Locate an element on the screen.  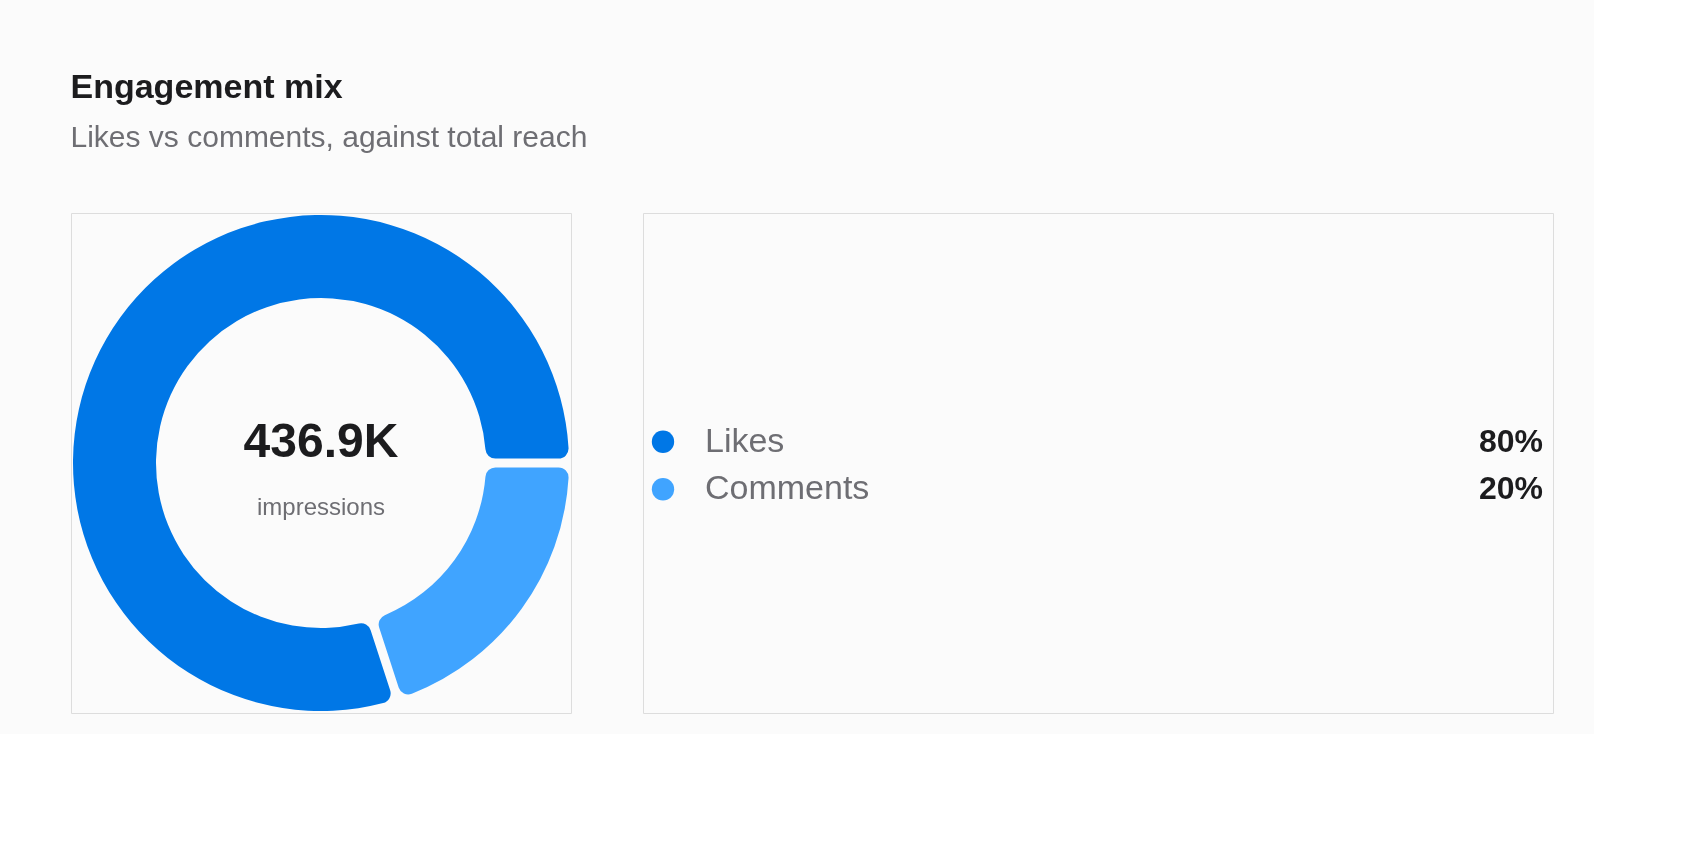
data-label: 80% is located at coordinates (1510, 440).